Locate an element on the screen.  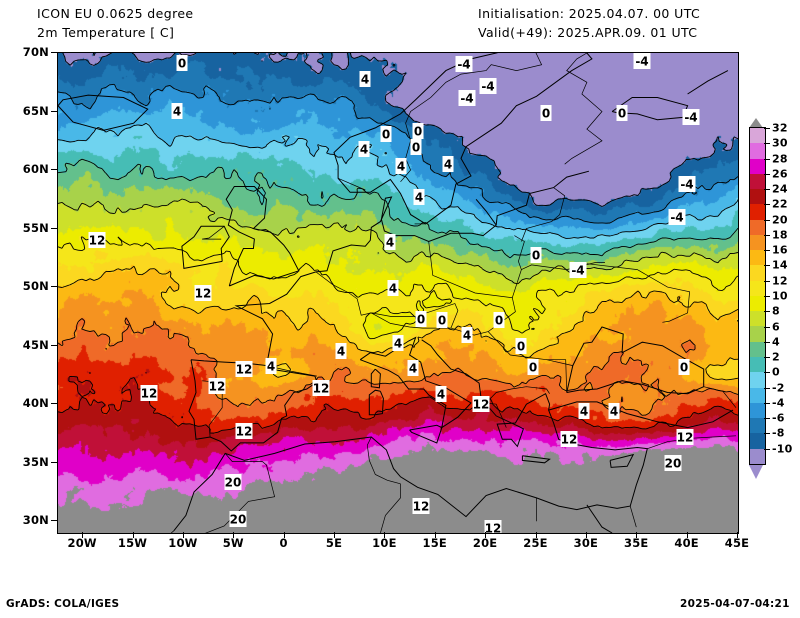
colorbar-tick-label: -8 is located at coordinates (778, 433).